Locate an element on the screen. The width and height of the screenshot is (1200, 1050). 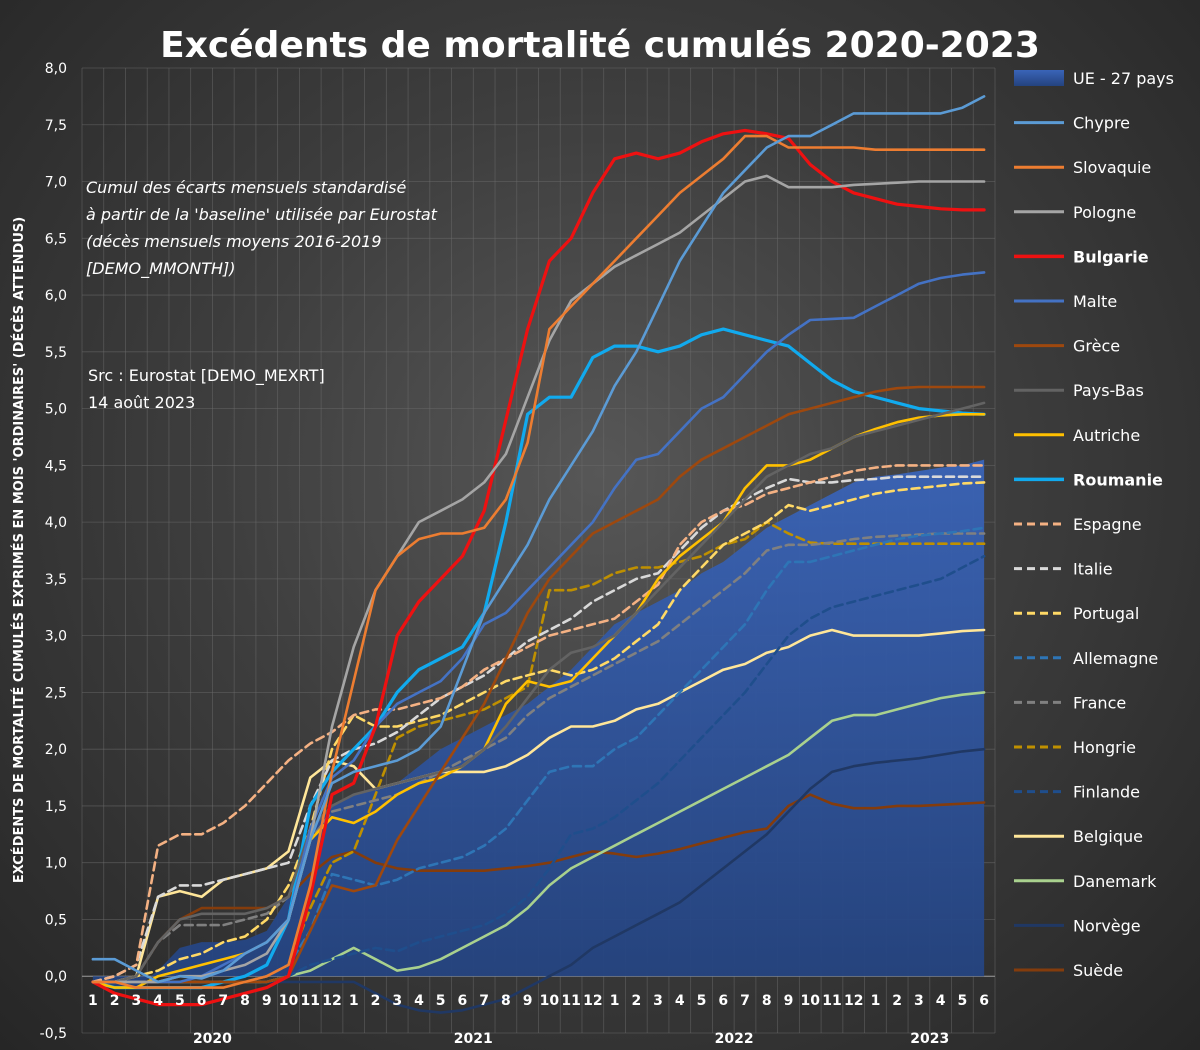
y-tick-label: 3,0 is located at coordinates (56, 637).